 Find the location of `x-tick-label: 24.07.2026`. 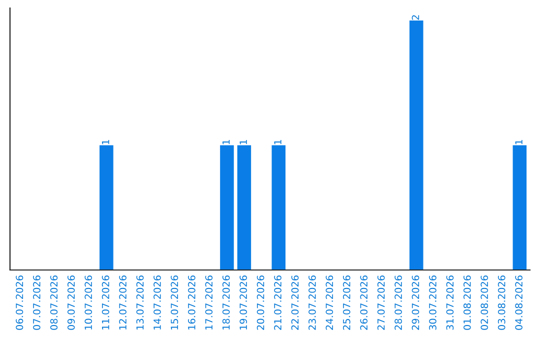

x-tick-label: 24.07.2026 is located at coordinates (330, 302).